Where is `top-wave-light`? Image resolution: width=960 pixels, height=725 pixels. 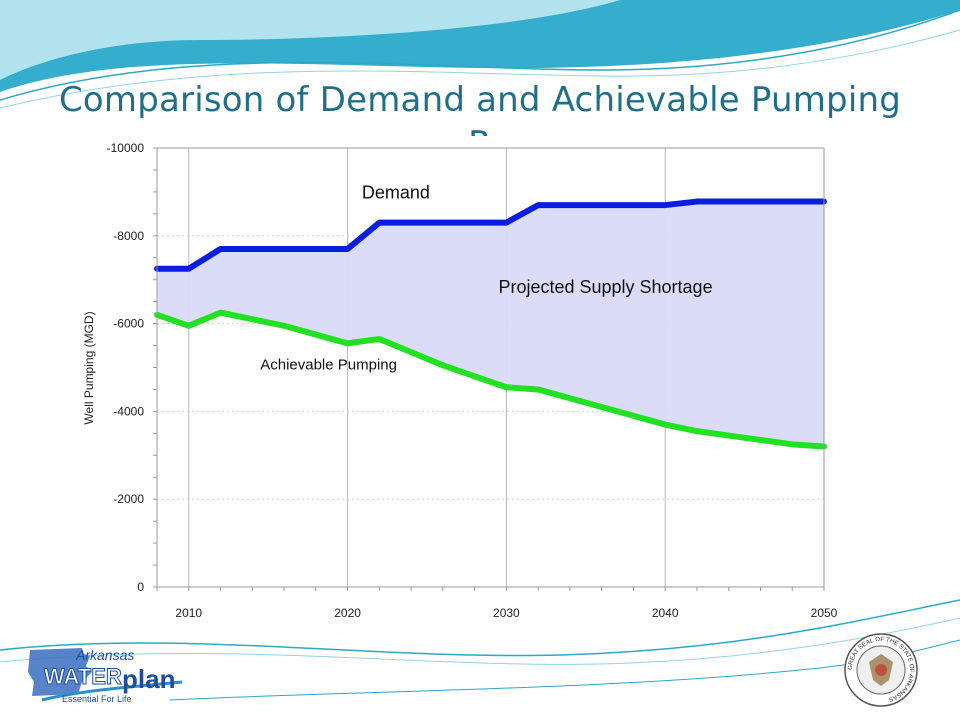
top-wave-light is located at coordinates (310, 40).